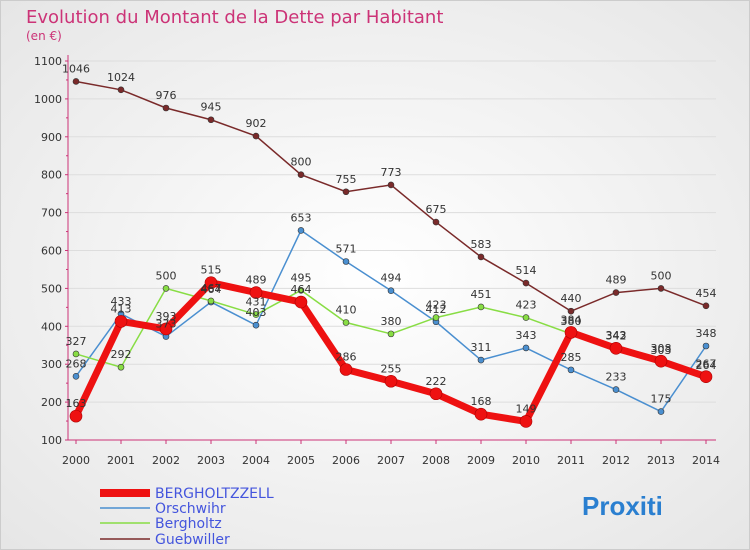  Describe the element at coordinates (661, 460) in the screenshot. I see `x-tick-label: 2013` at that location.